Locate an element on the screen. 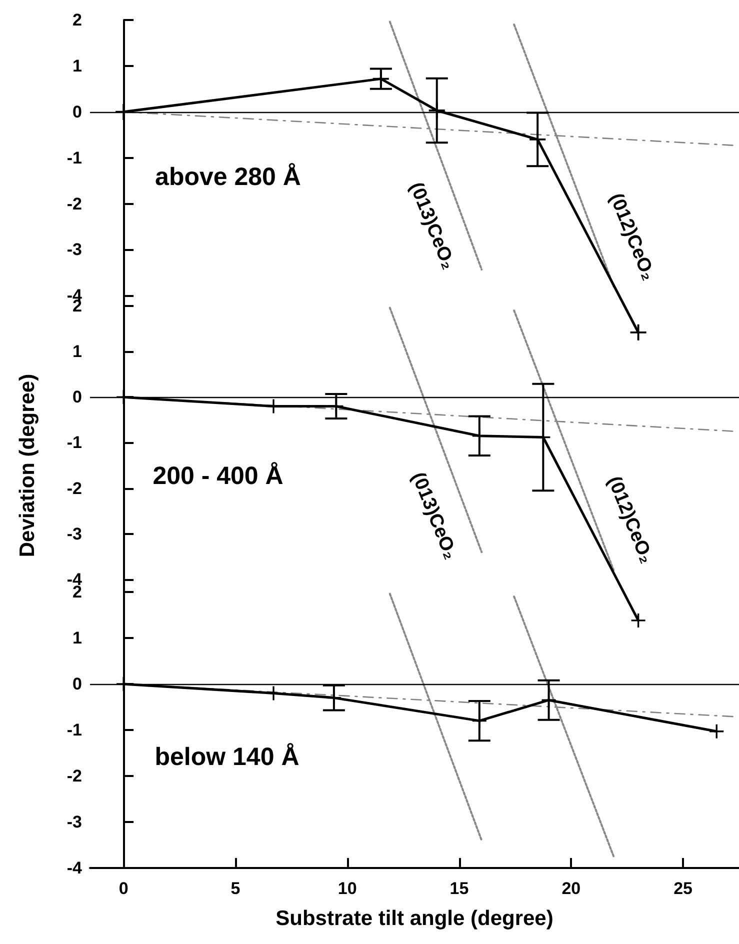  annotation: below 140 Å is located at coordinates (227, 756).